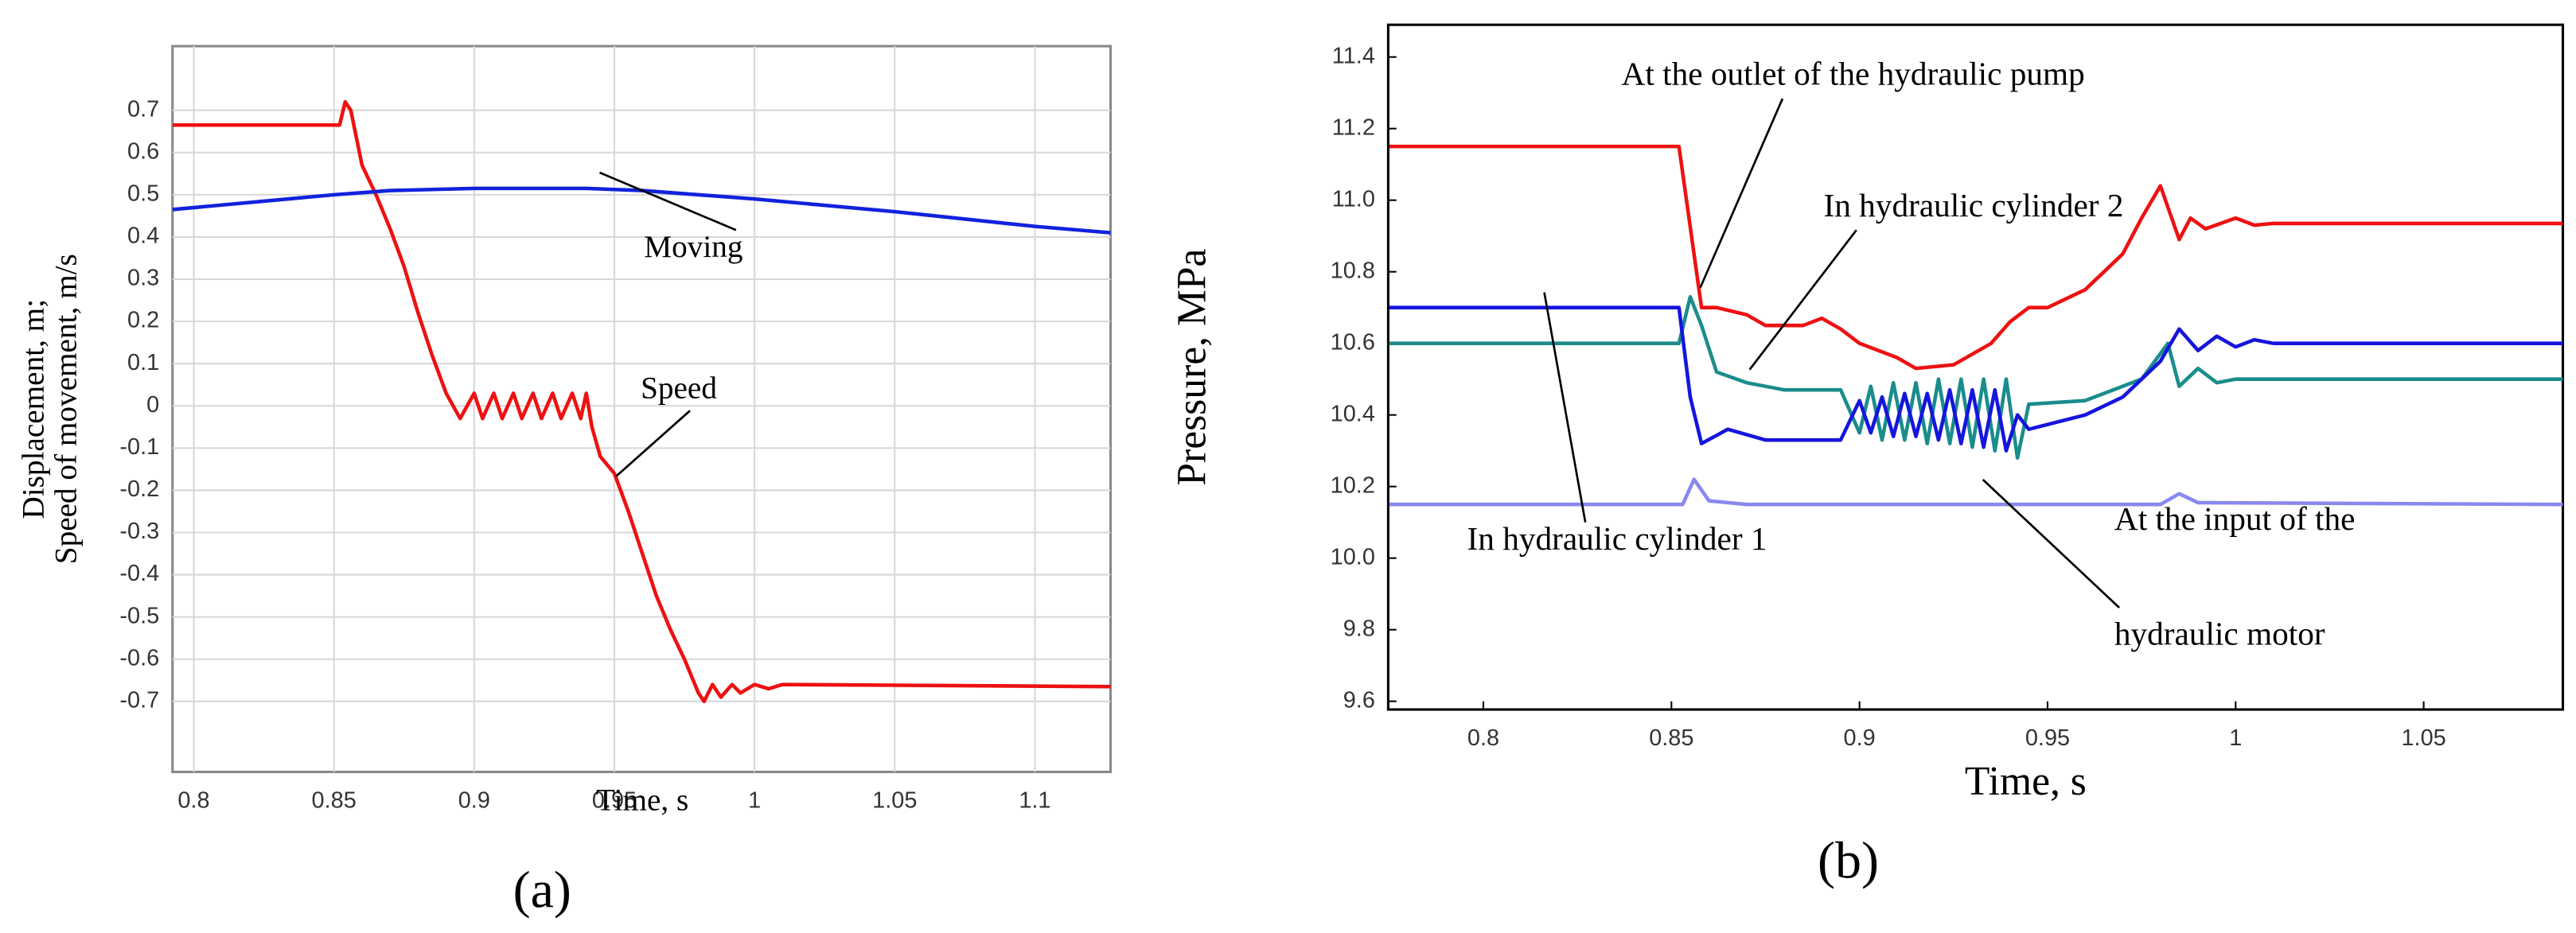 The width and height of the screenshot is (2576, 933). I want to click on y-tick-label: 11.2, so click(1353, 127).